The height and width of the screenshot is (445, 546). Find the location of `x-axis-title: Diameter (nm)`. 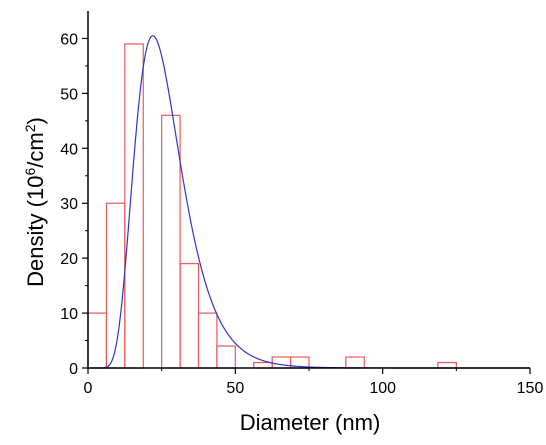

x-axis-title: Diameter (nm) is located at coordinates (310, 422).